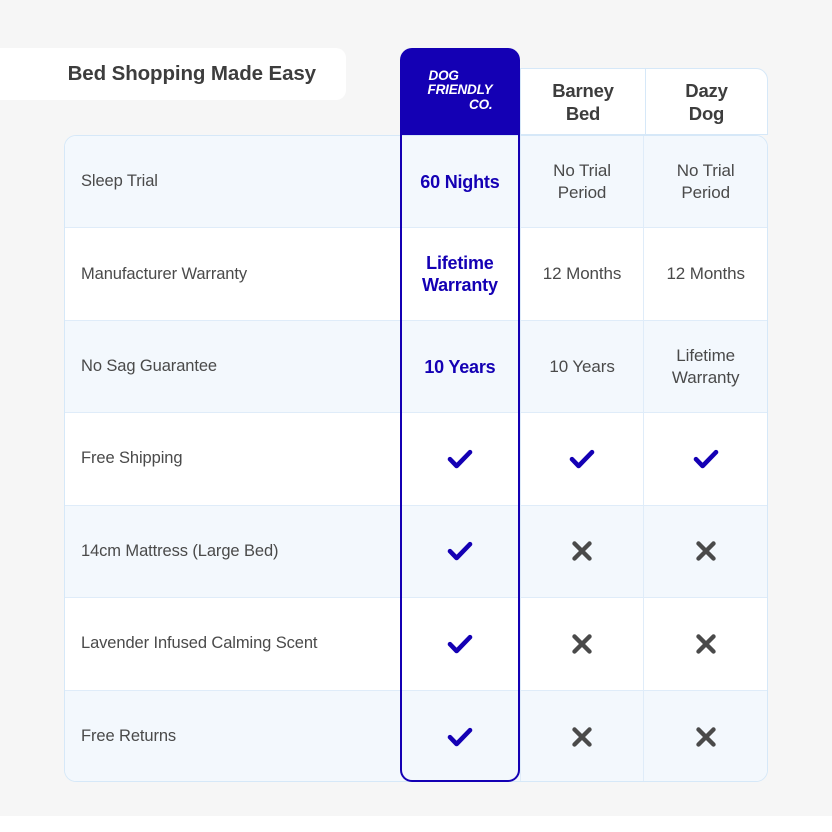  Describe the element at coordinates (582, 170) in the screenshot. I see `barney-bed-value-line-1: No Trial` at that location.